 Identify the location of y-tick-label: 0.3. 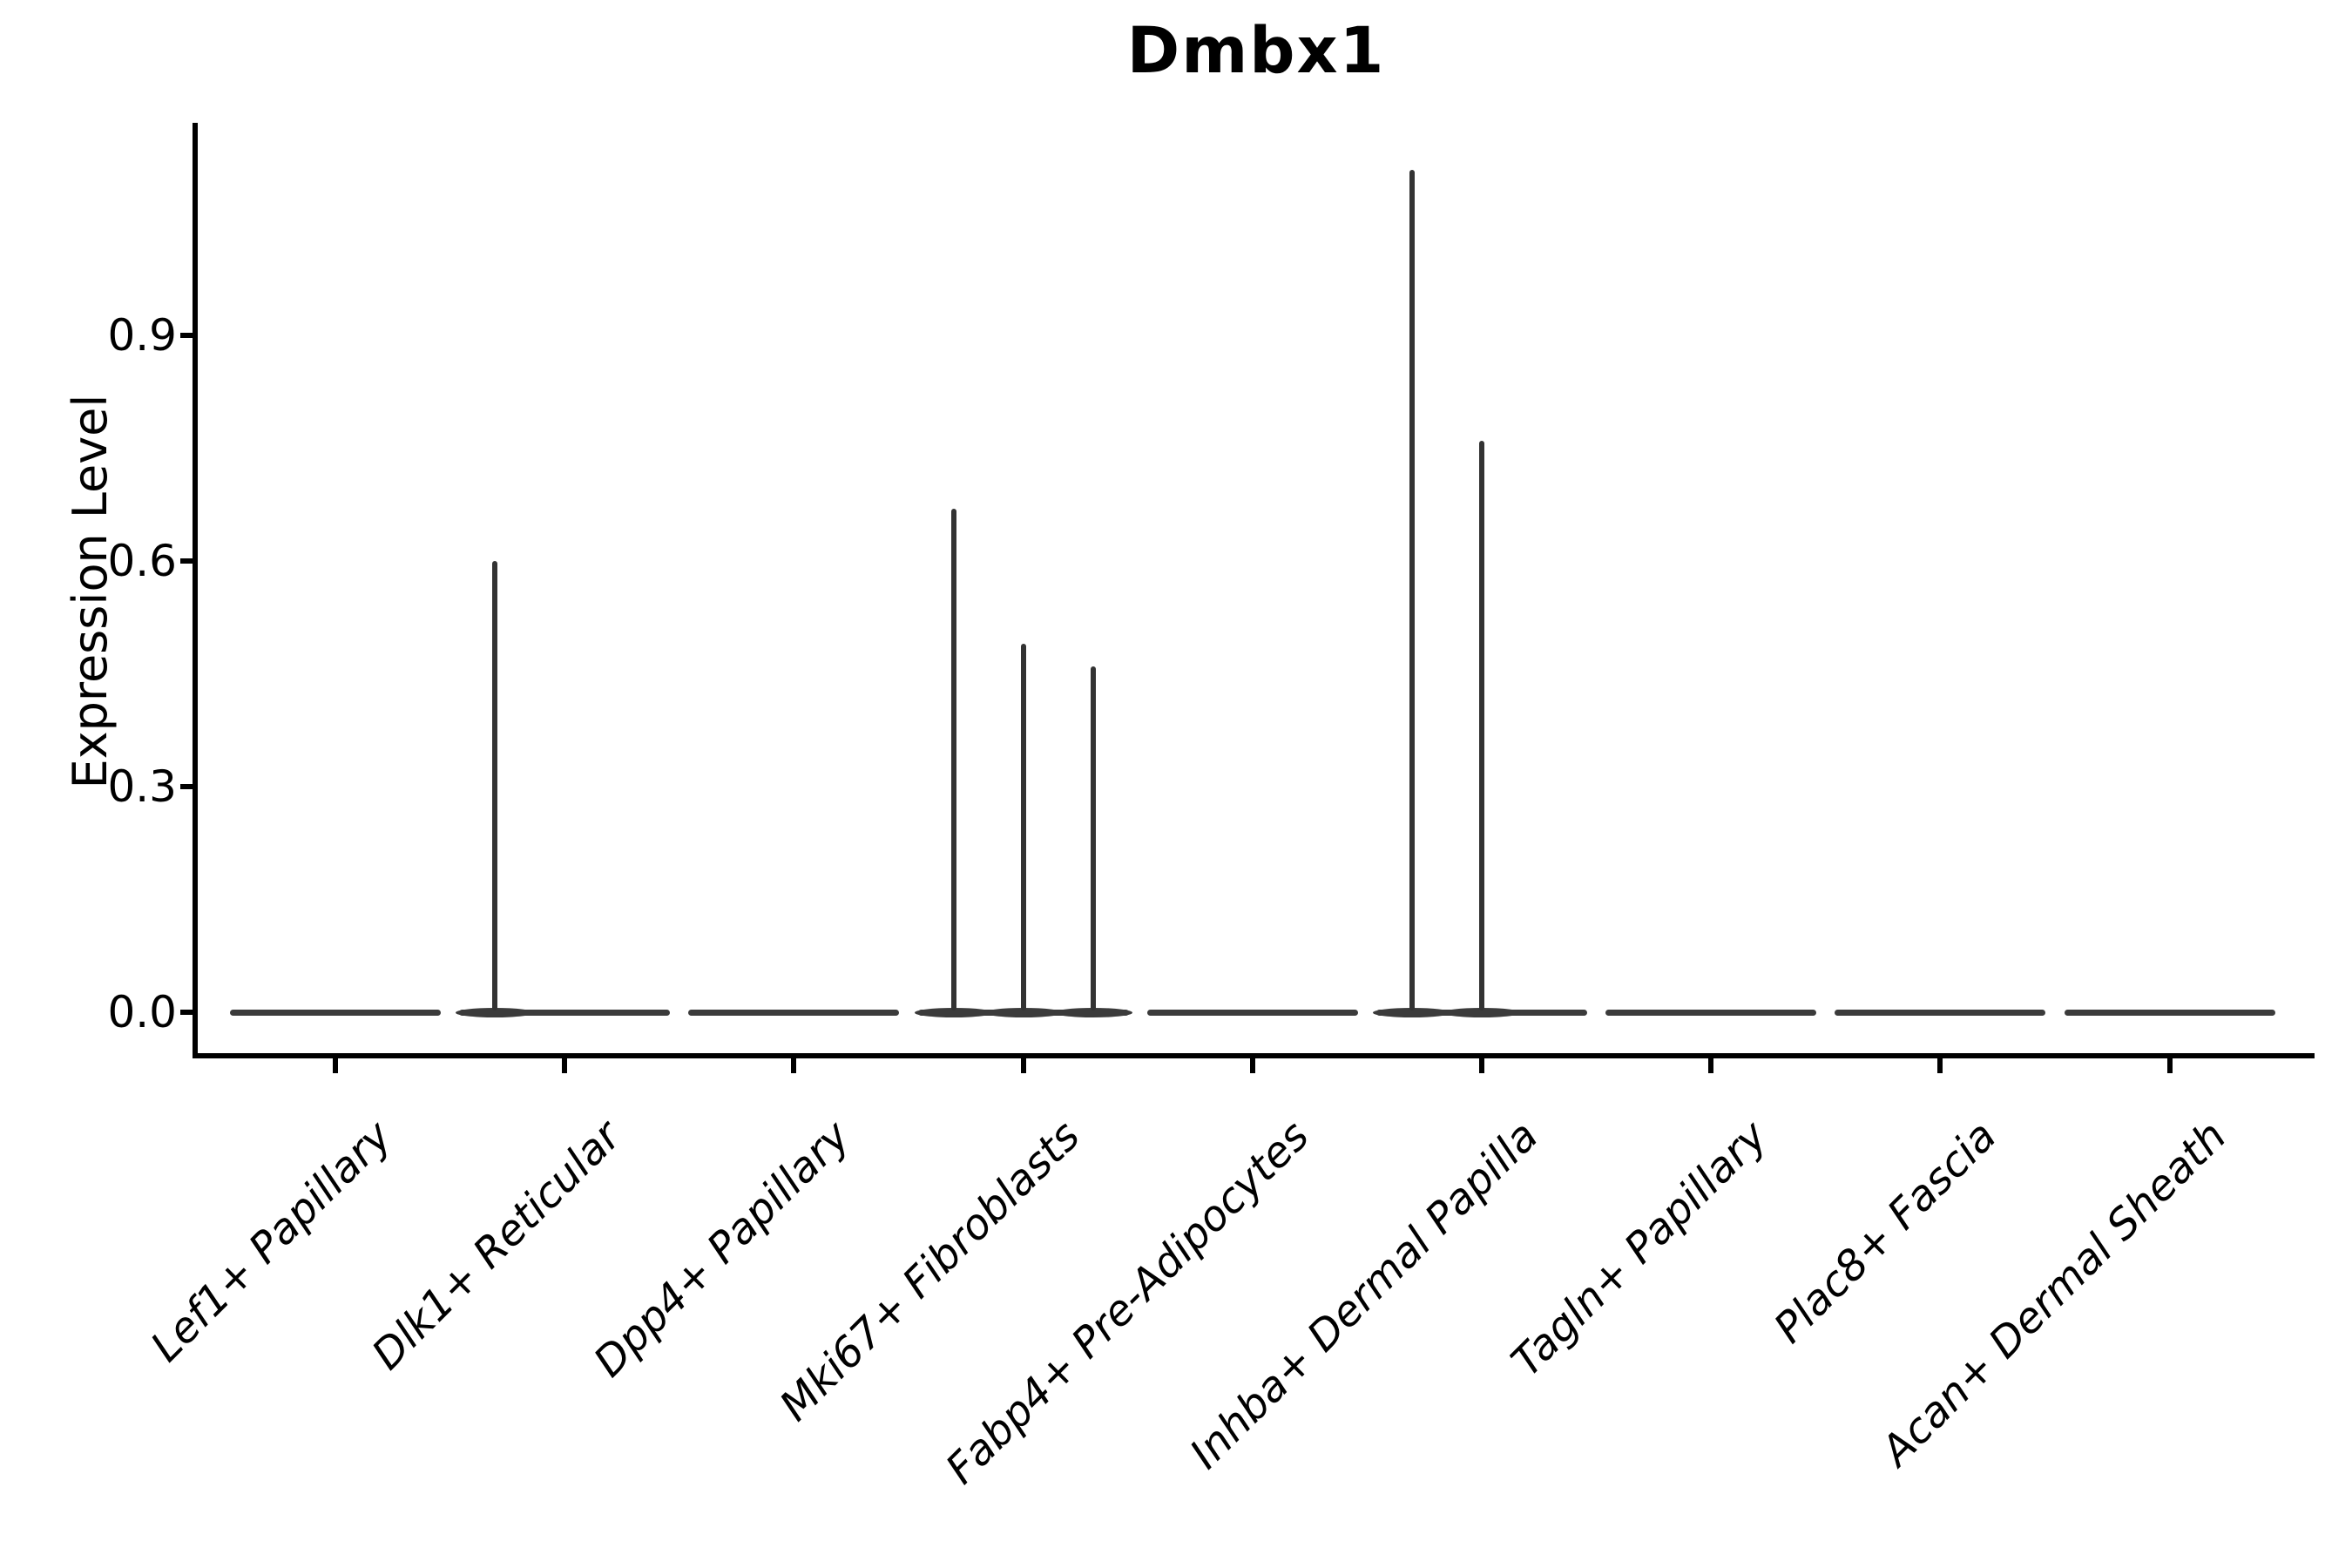
(142, 787).